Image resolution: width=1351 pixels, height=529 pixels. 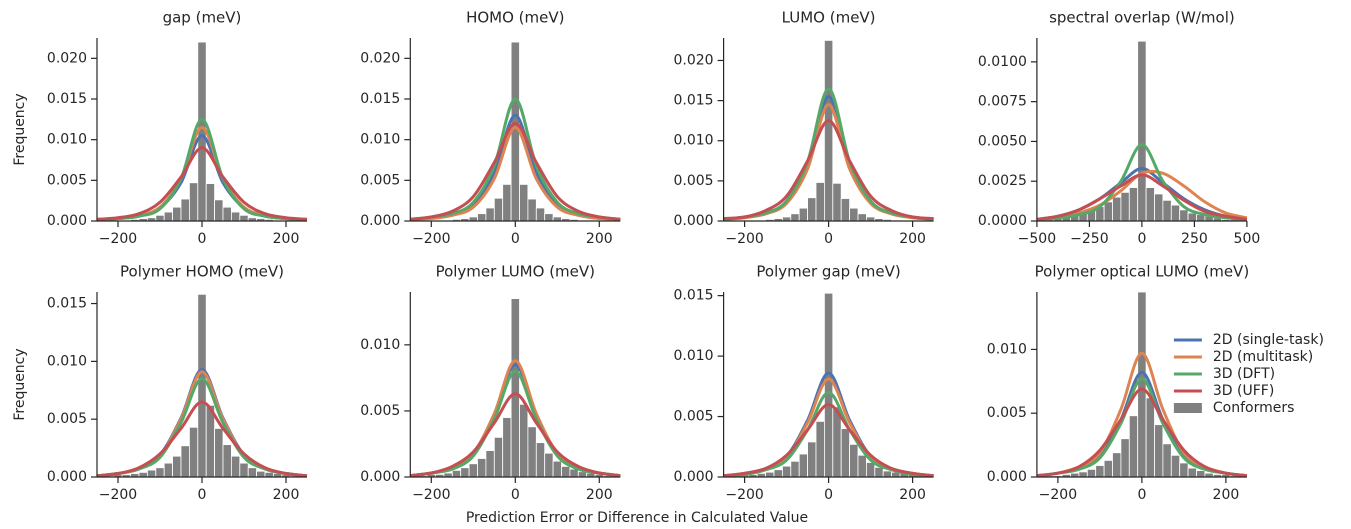 I want to click on y-tick-label: 0.0000, so click(x=1002, y=221).